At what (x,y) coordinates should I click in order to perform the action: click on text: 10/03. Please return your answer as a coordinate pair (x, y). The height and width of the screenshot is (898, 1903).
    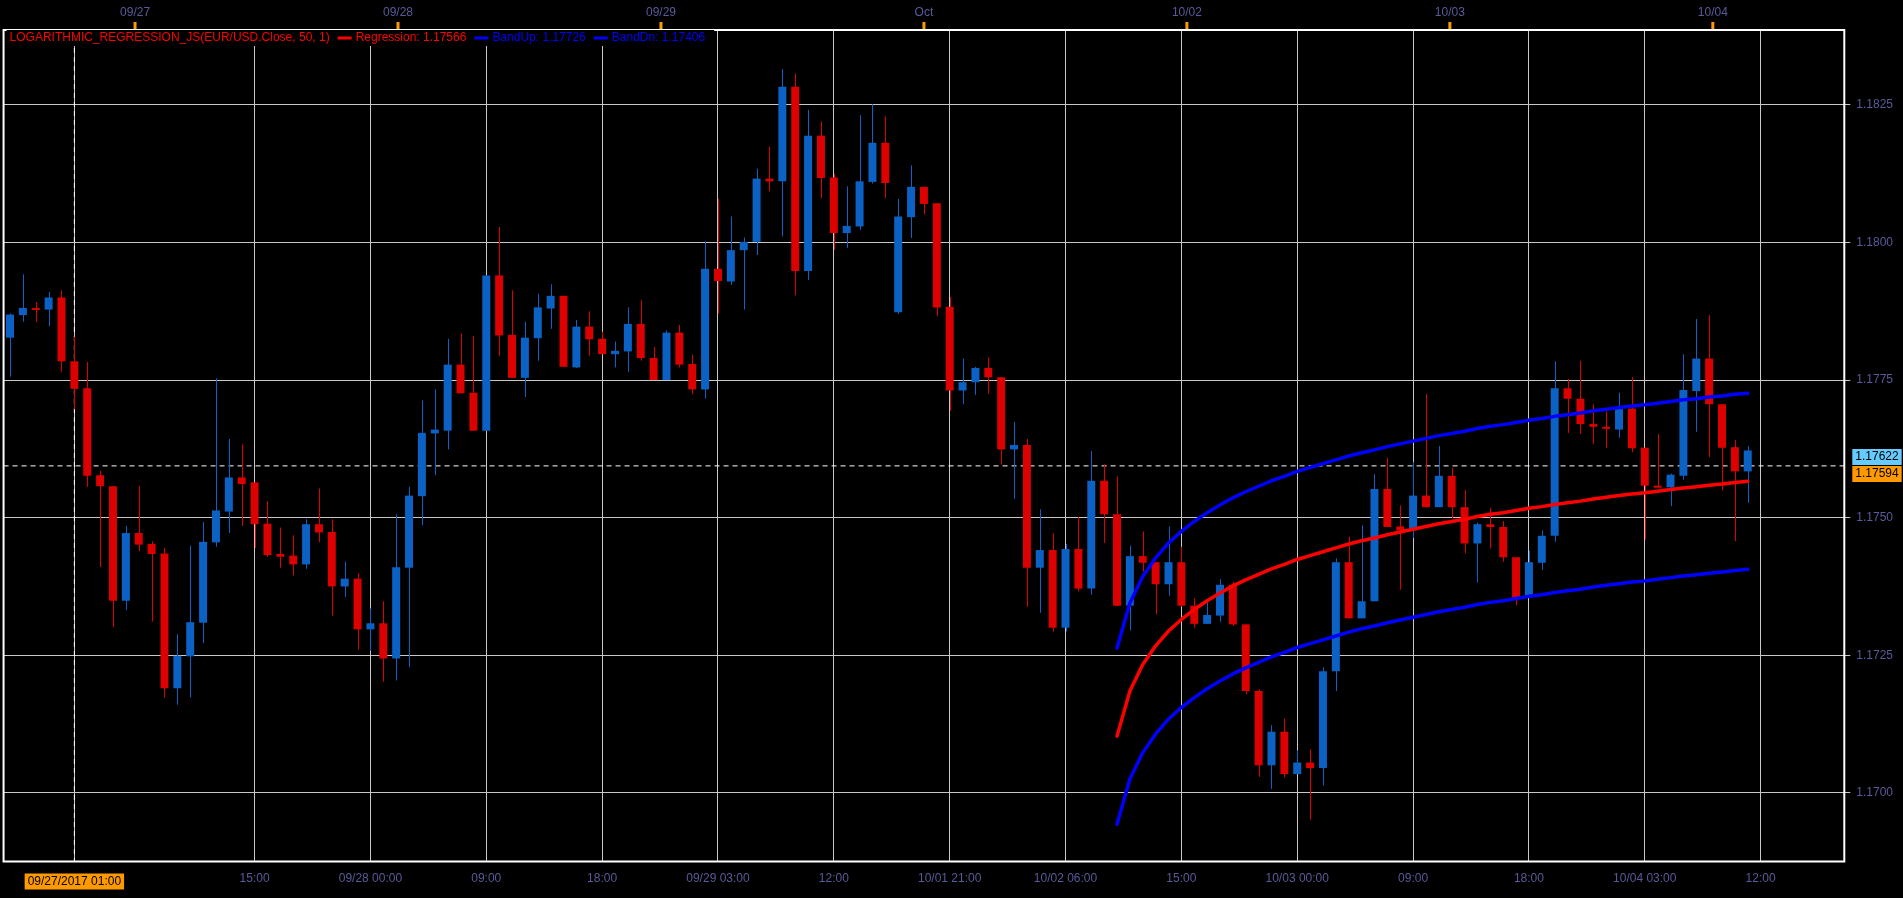
    Looking at the image, I should click on (1450, 12).